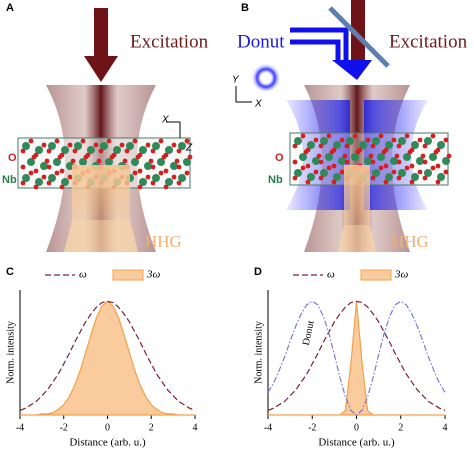 This screenshot has width=474, height=454. I want to click on series-line, so click(356, 358).